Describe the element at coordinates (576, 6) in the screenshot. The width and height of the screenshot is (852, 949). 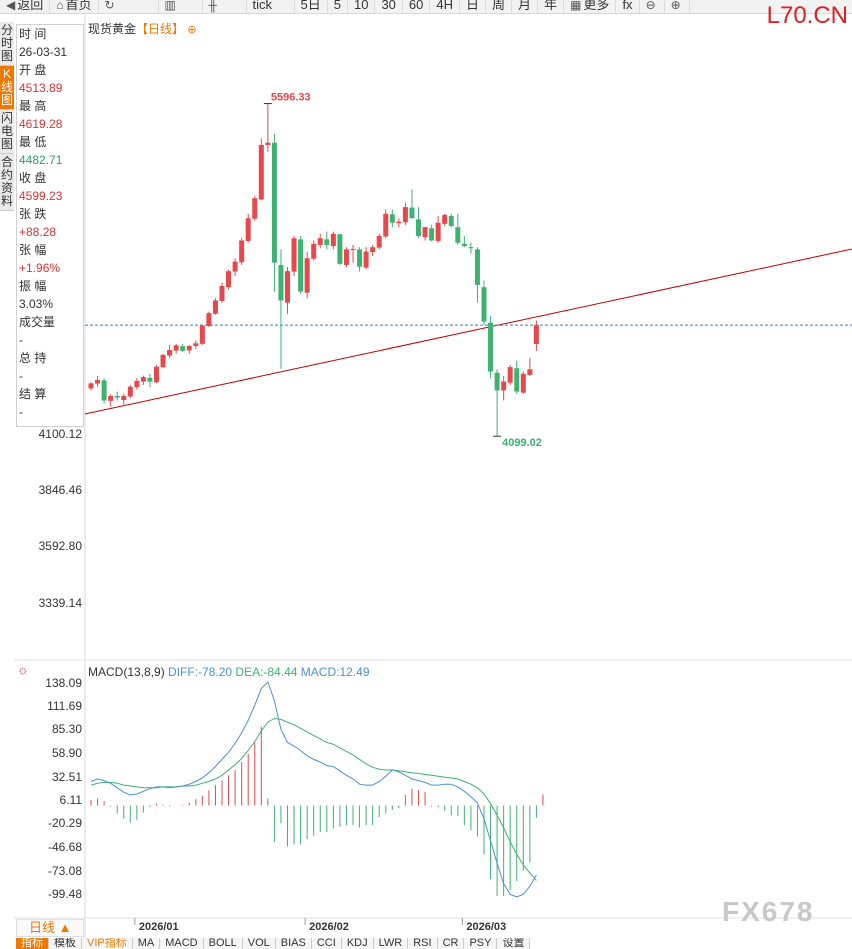
I see `grid-icon: ▦` at that location.